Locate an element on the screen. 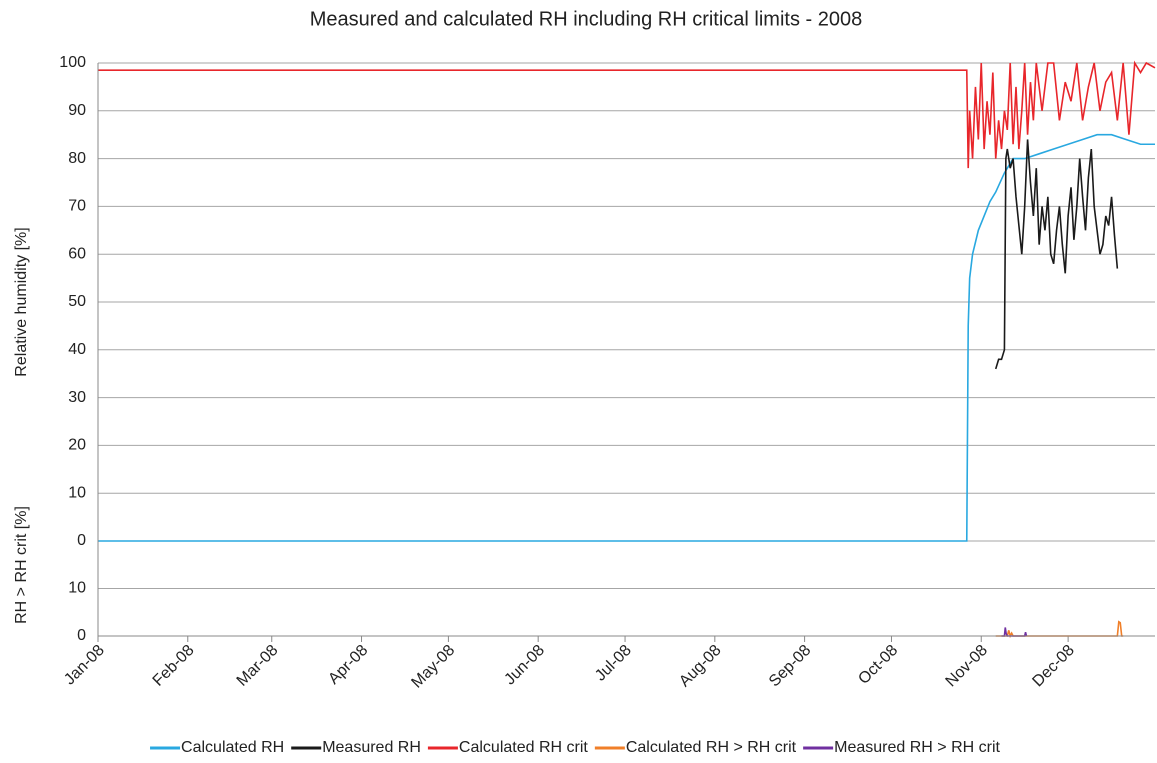 This screenshot has height=763, width=1157. legend-label: Calculated RH crit is located at coordinates (523, 747).